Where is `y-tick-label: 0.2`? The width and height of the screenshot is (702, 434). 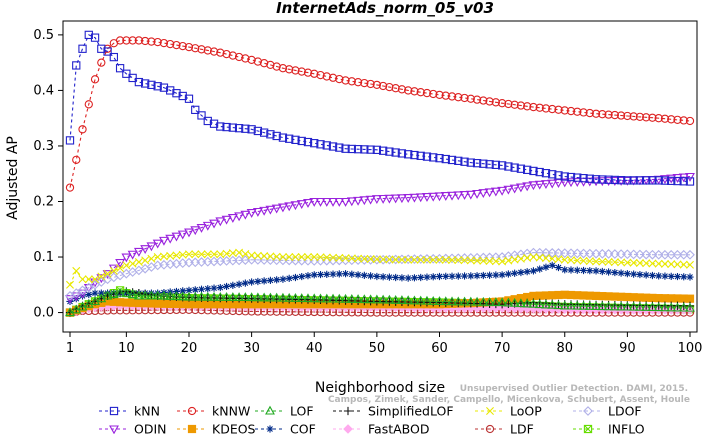
y-tick-label: 0.2 is located at coordinates (43, 201).